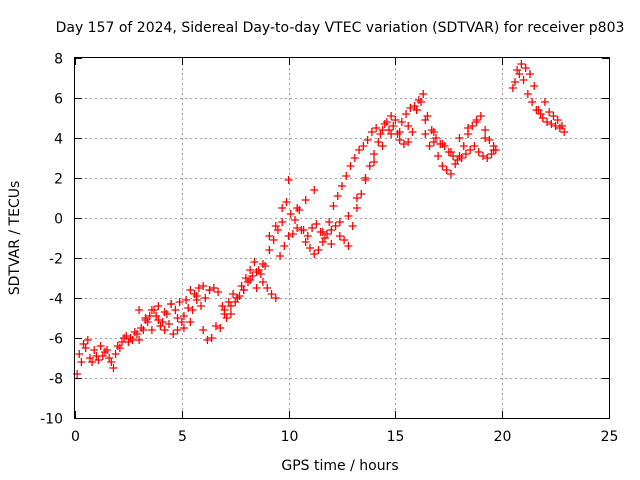 This screenshot has width=640, height=480. What do you see at coordinates (56, 380) in the screenshot?
I see `y-tick-label: -8` at bounding box center [56, 380].